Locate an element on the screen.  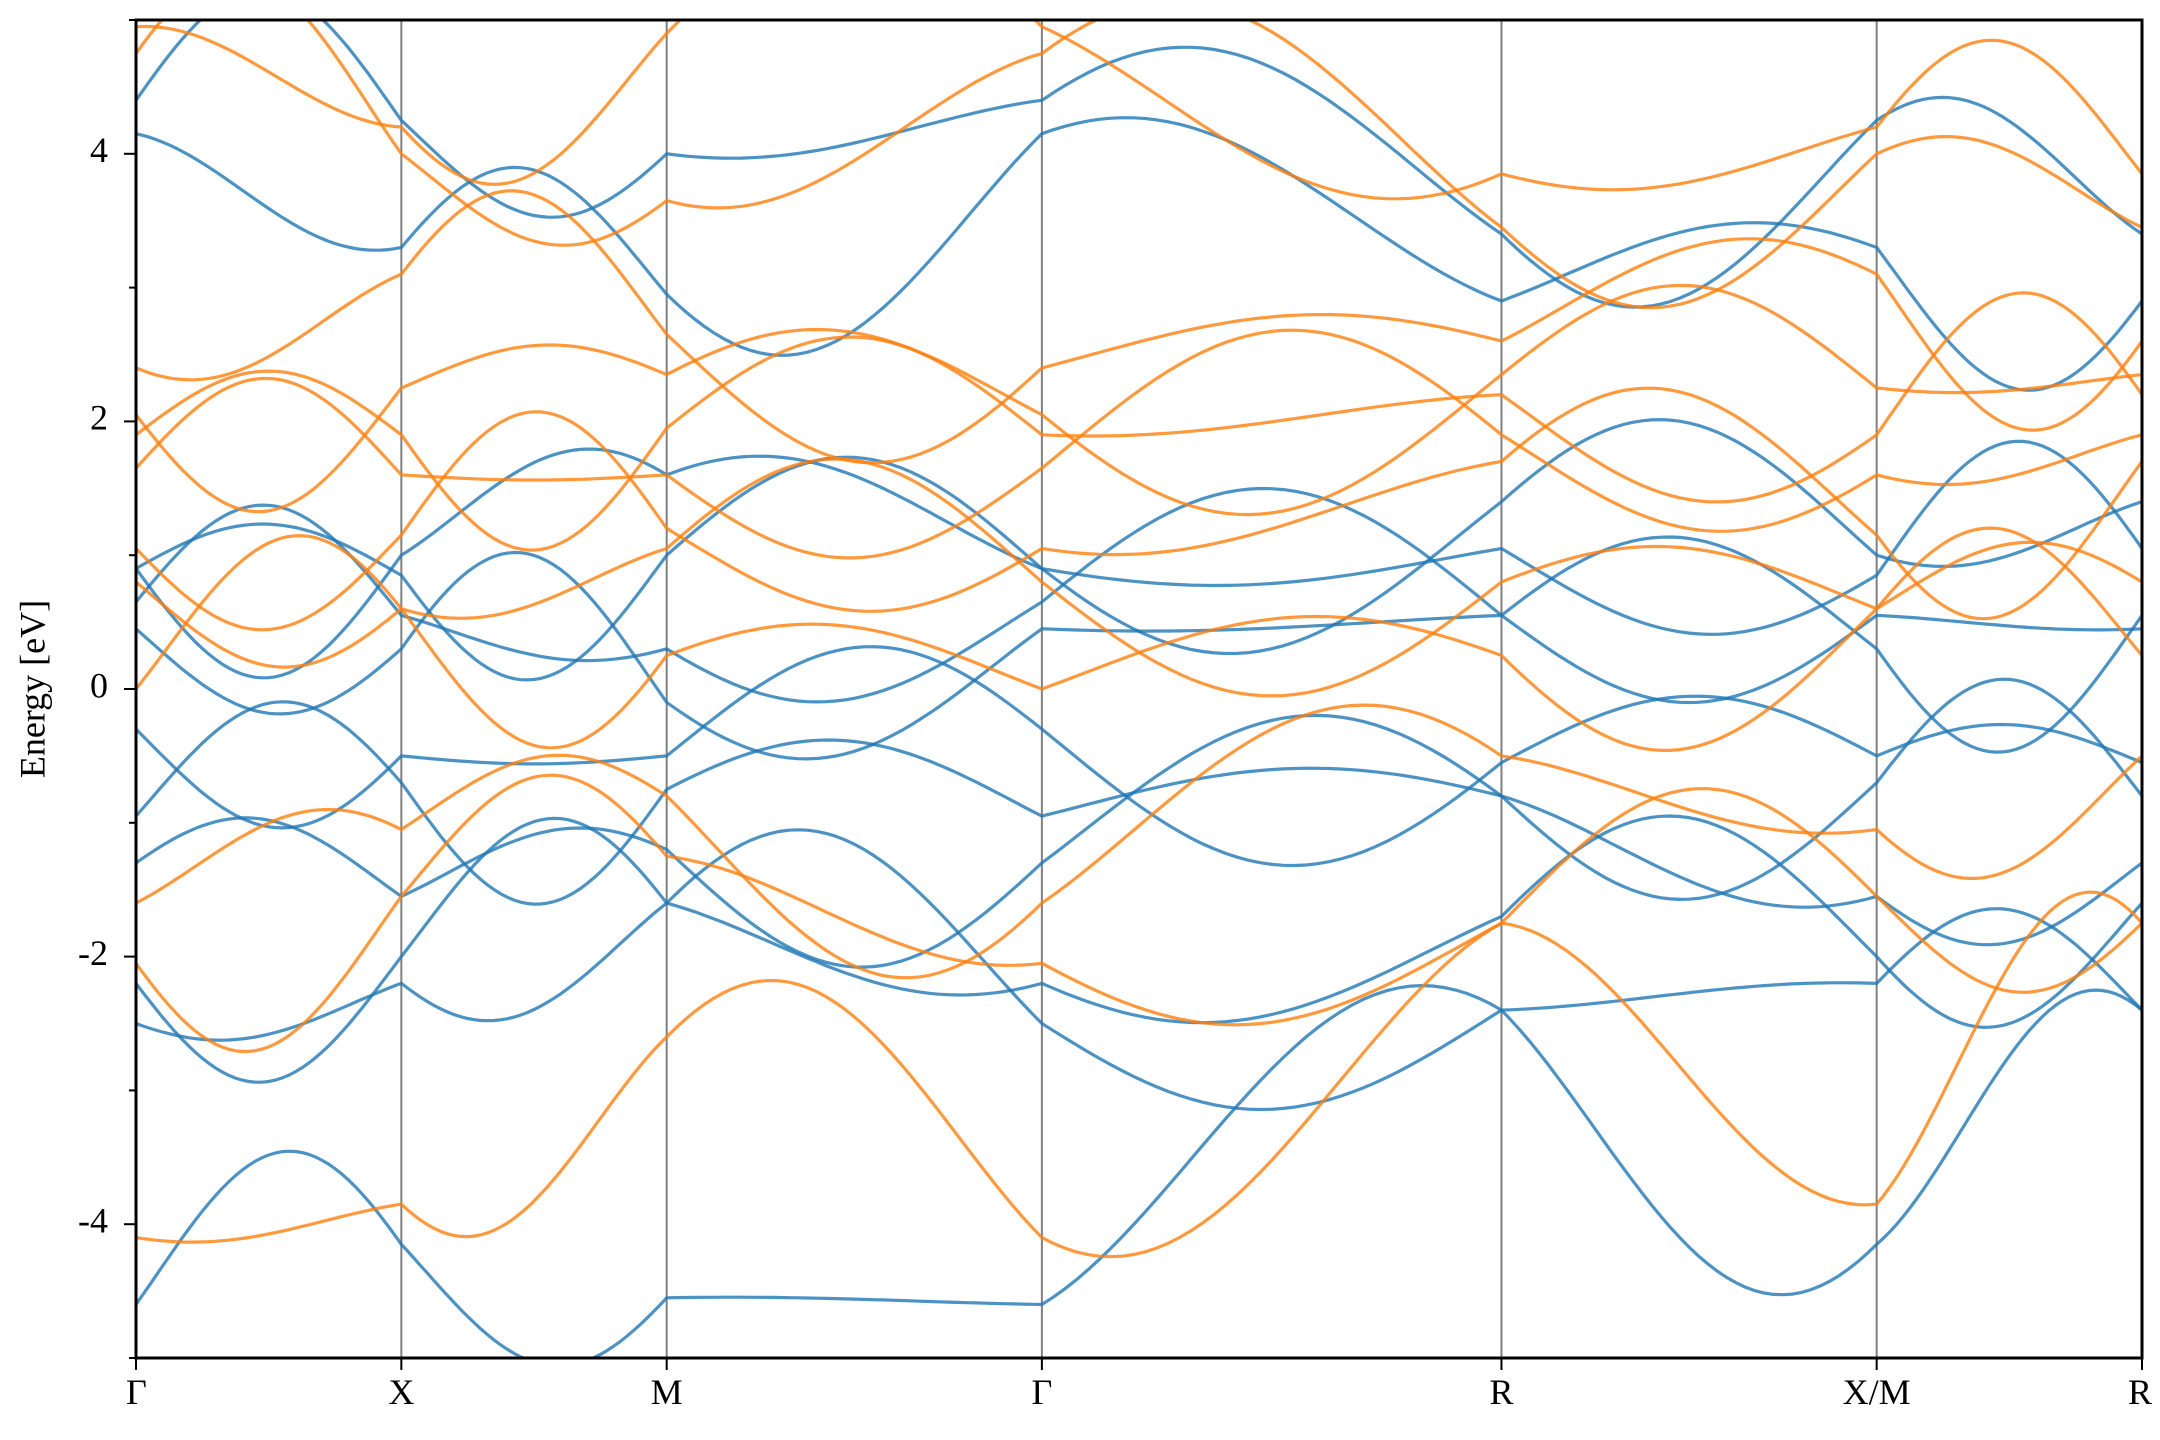
x-tick-label: X is located at coordinates (401, 1392).